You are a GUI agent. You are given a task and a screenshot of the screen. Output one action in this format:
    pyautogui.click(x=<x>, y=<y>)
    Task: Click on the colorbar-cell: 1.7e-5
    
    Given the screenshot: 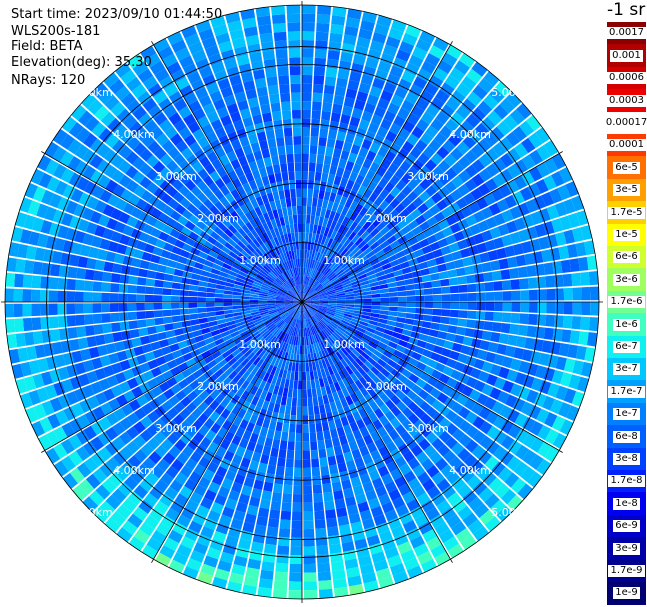 What is the action you would take?
    pyautogui.click(x=626, y=213)
    